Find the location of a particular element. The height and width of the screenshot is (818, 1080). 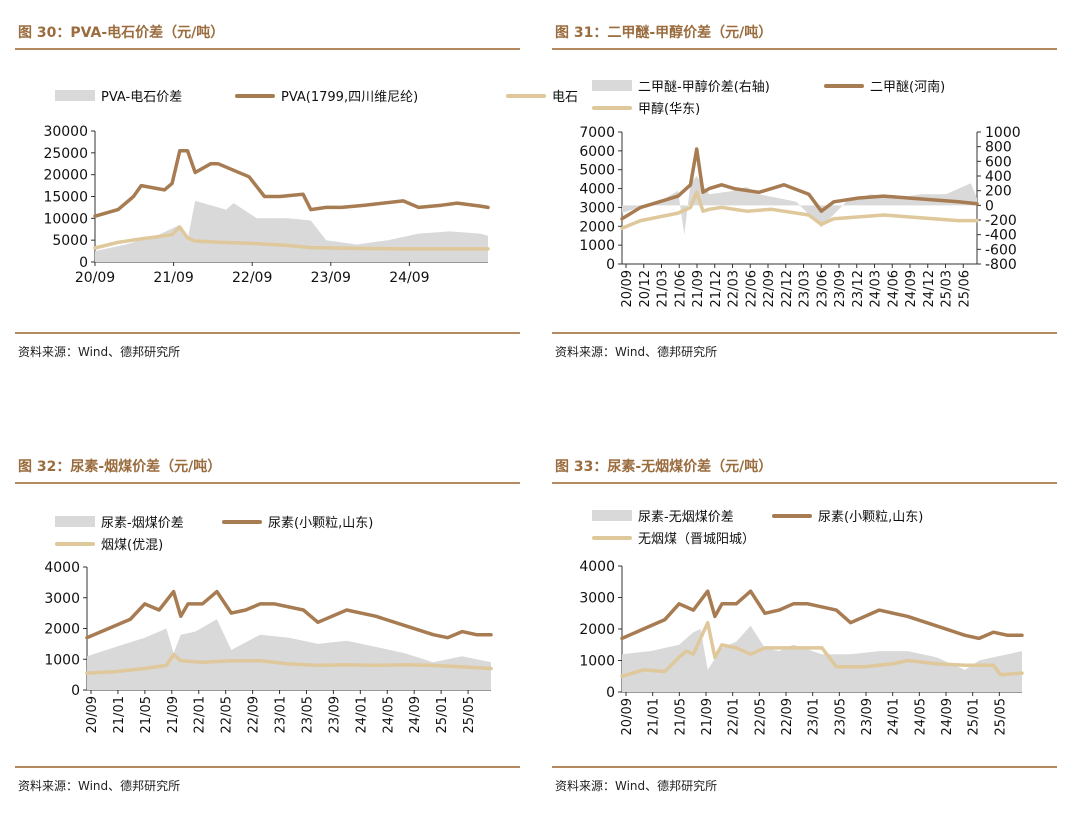

y-tick-label: 30000 is located at coordinates (65, 132).